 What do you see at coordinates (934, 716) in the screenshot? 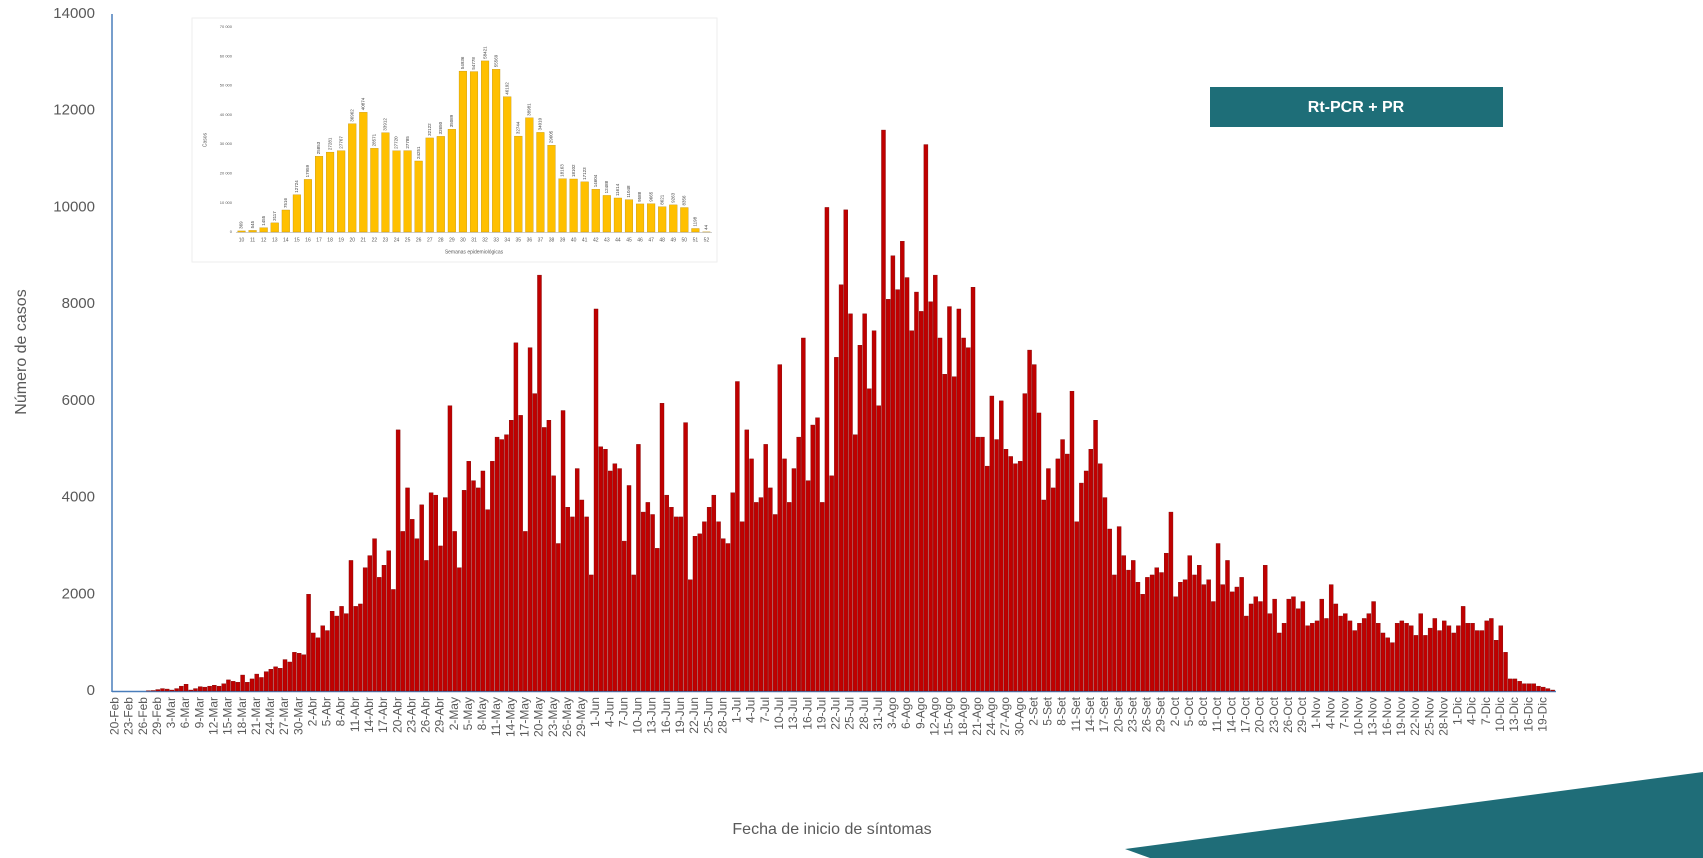
I see `x-tick-label: 12-Ago` at bounding box center [934, 716].